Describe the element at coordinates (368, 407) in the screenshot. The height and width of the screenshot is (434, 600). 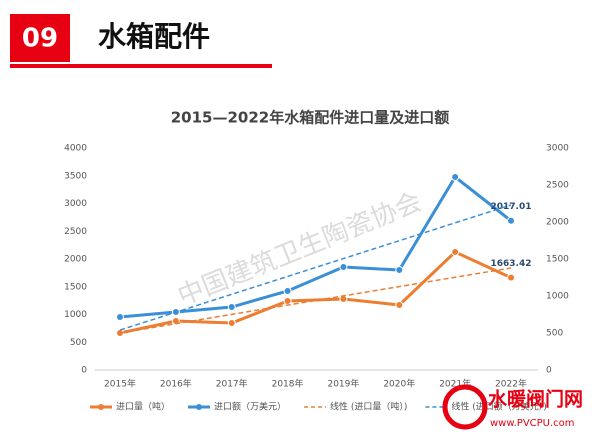
I see `legend-label: 线性 (进口量（吨）)` at that location.